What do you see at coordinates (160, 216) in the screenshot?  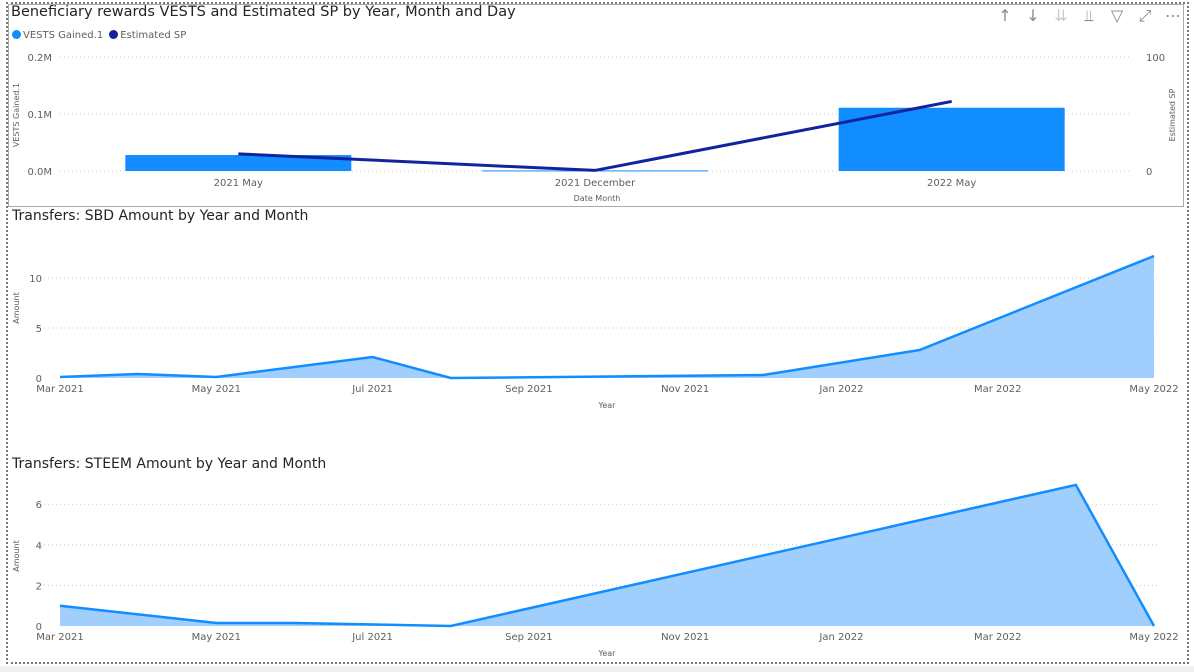 I see `chart2-title: Transfers: SBD Amount by Year and Month` at bounding box center [160, 216].